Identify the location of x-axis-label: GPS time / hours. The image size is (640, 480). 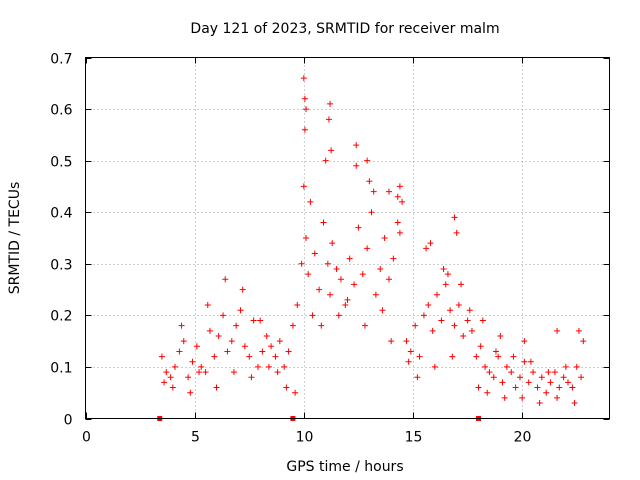
(344, 467).